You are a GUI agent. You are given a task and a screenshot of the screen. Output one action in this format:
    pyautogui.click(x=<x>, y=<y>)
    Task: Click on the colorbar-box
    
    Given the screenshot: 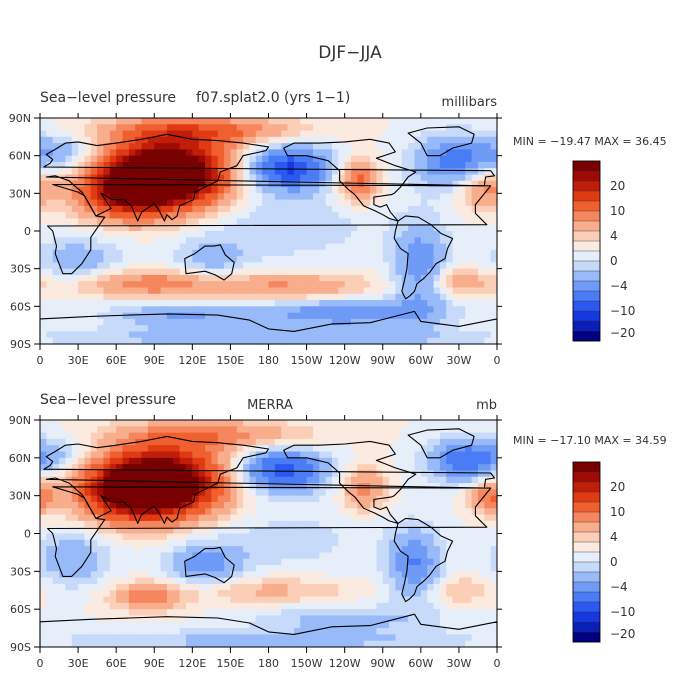 What is the action you would take?
    pyautogui.click(x=586, y=266)
    